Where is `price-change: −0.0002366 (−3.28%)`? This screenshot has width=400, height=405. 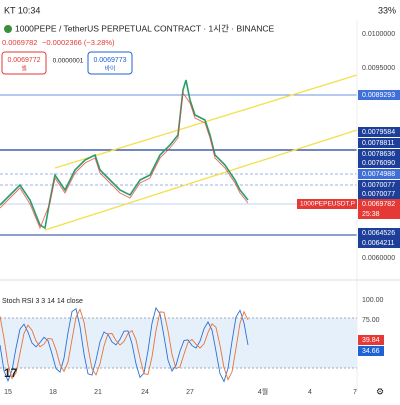
price-change: −0.0002366 (−3.28%) is located at coordinates (78, 42).